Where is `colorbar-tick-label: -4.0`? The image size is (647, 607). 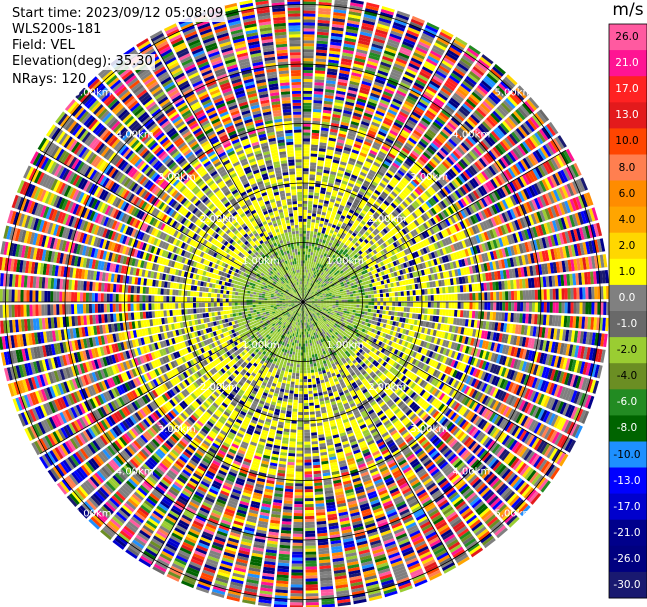 colorbar-tick-label: -4.0 is located at coordinates (627, 376).